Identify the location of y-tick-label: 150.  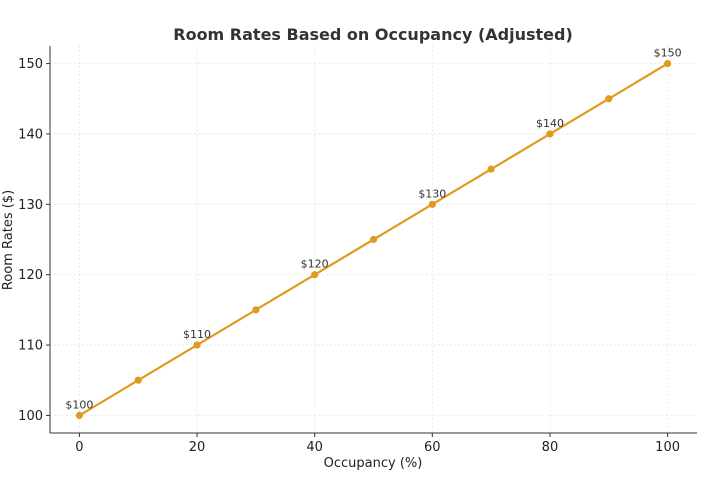
(30, 64).